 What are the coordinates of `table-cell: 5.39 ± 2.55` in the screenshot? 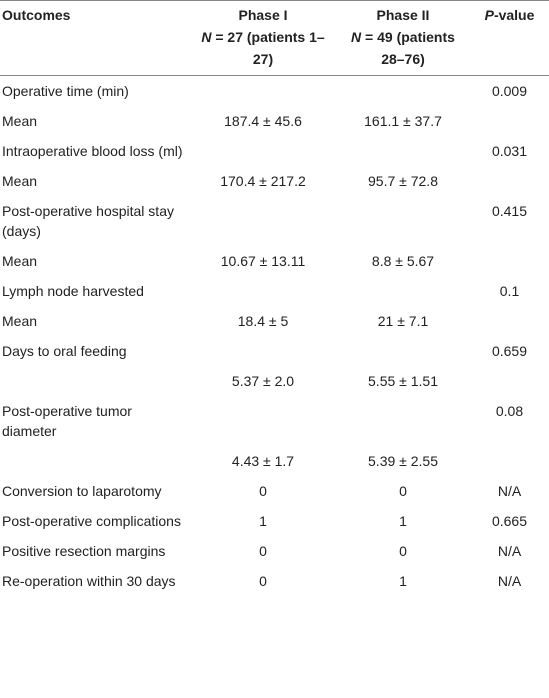 It's located at (403, 461).